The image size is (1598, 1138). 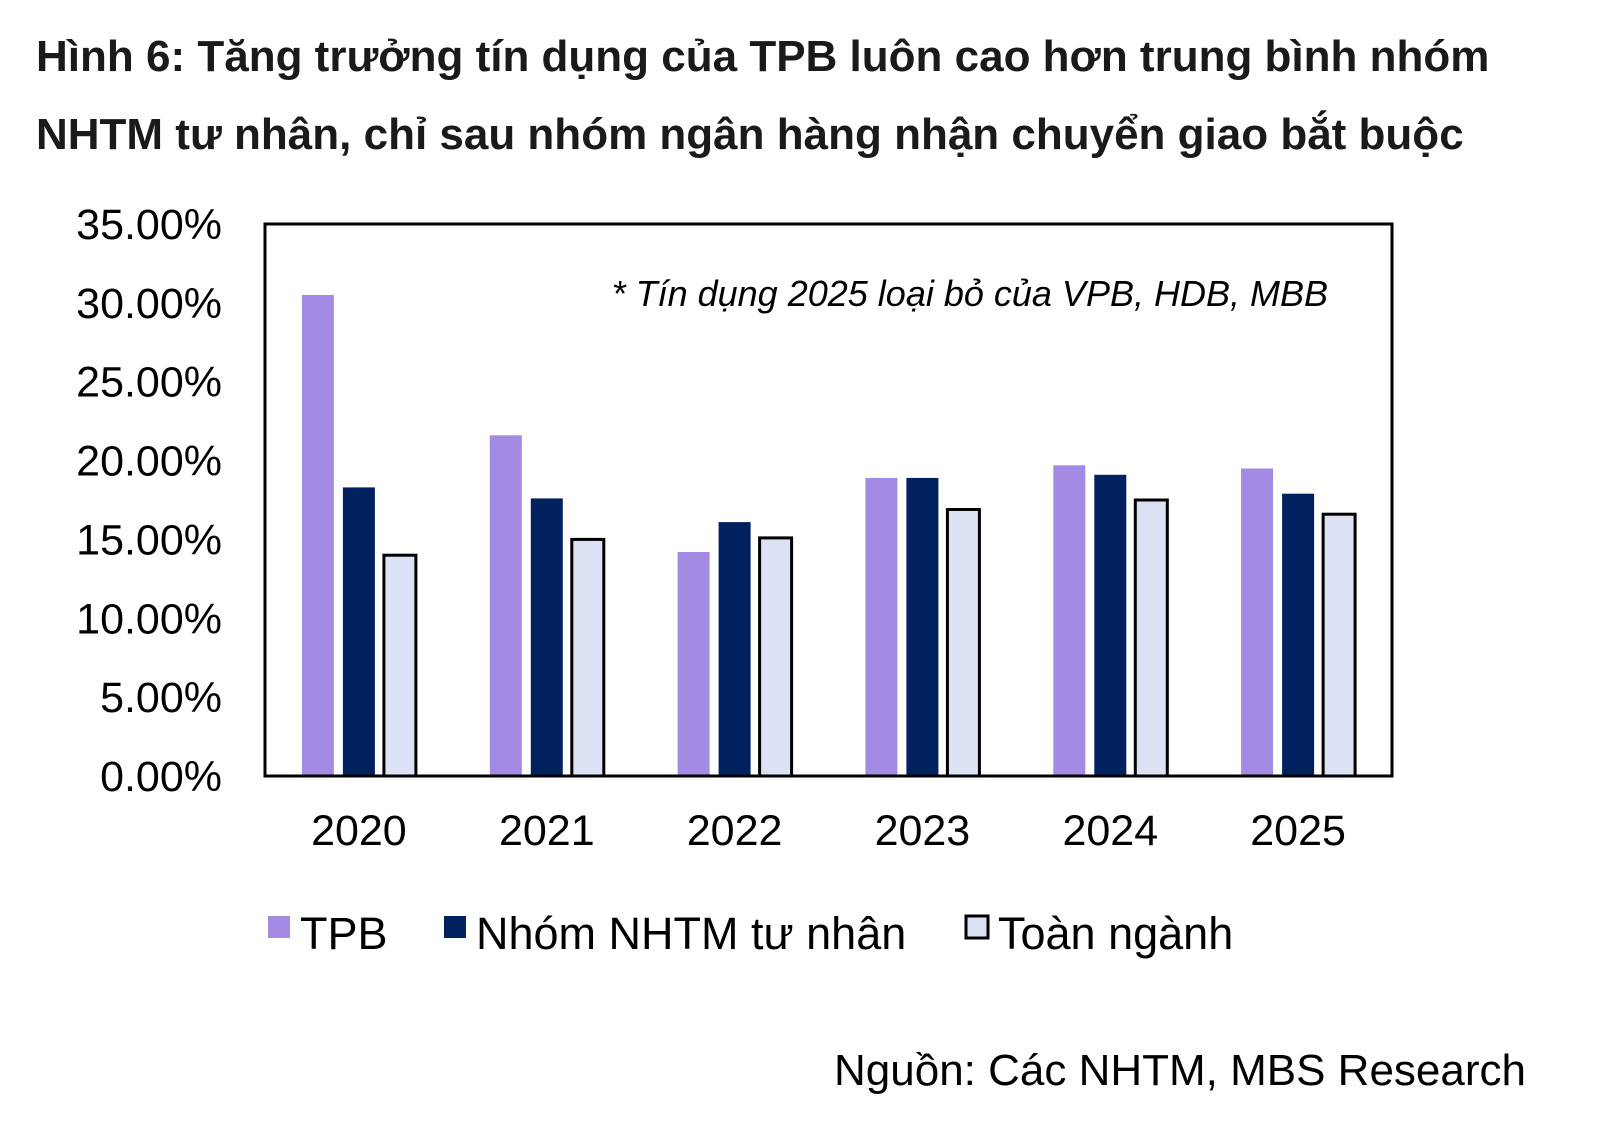 I want to click on bar-tpb-2023, so click(x=881, y=626).